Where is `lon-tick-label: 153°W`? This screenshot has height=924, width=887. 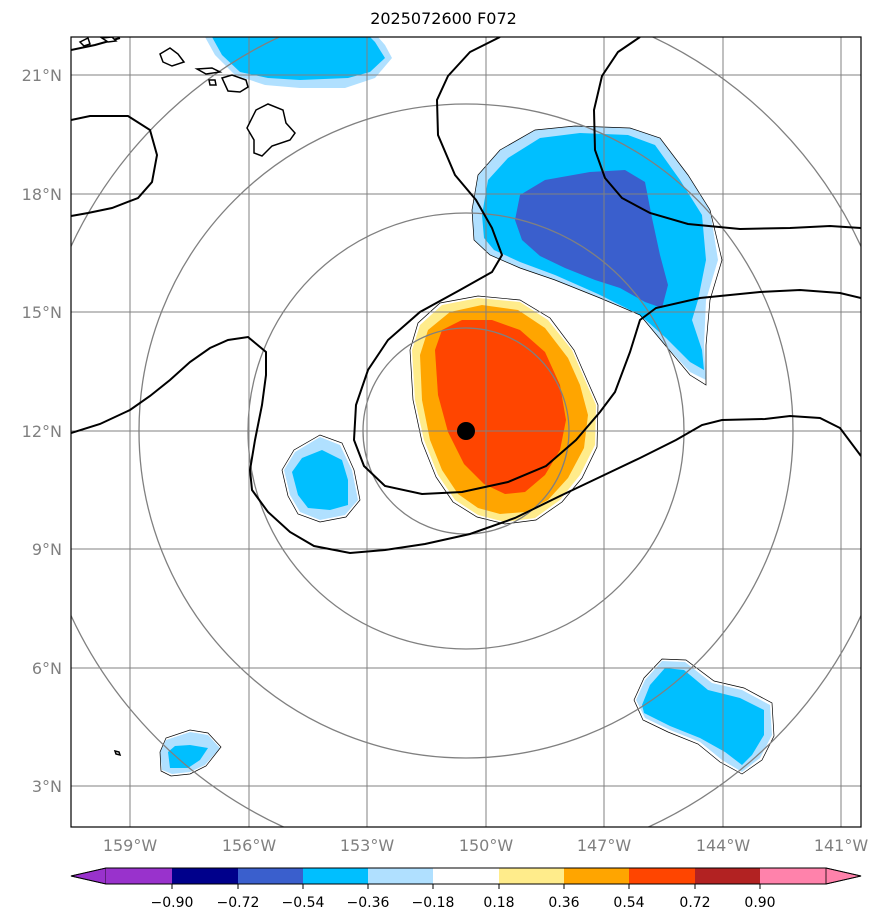 lon-tick-label: 153°W is located at coordinates (367, 845).